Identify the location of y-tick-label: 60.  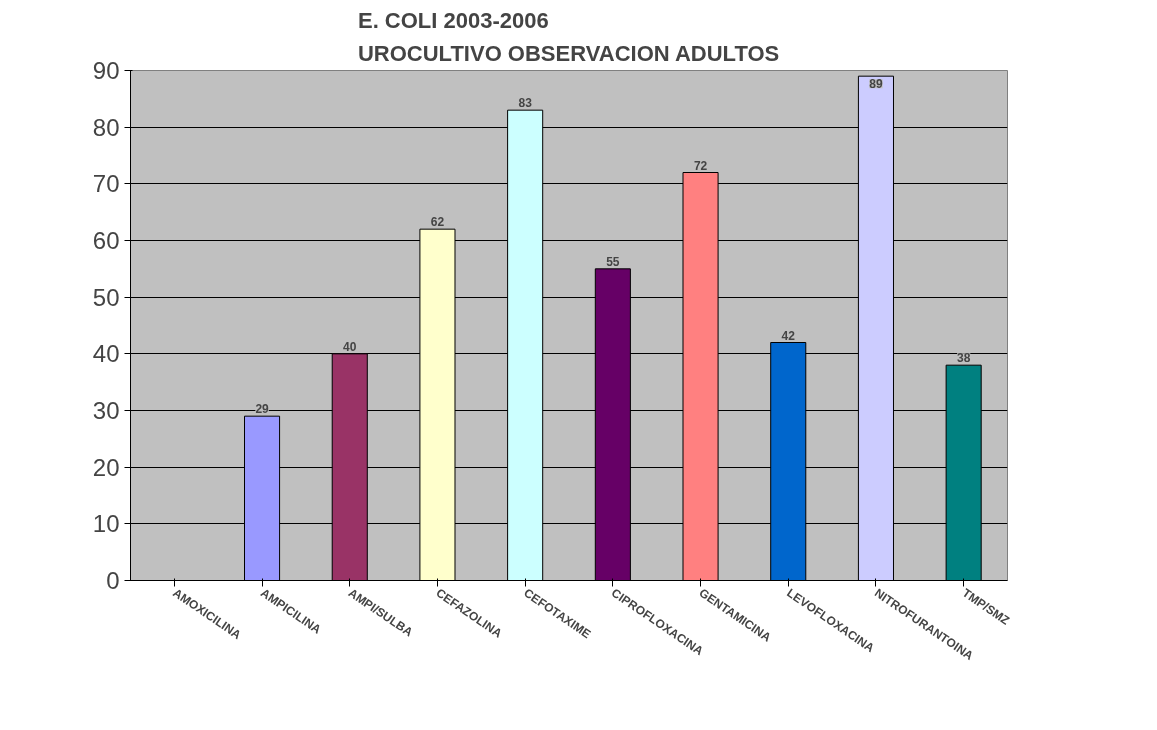
(106, 240).